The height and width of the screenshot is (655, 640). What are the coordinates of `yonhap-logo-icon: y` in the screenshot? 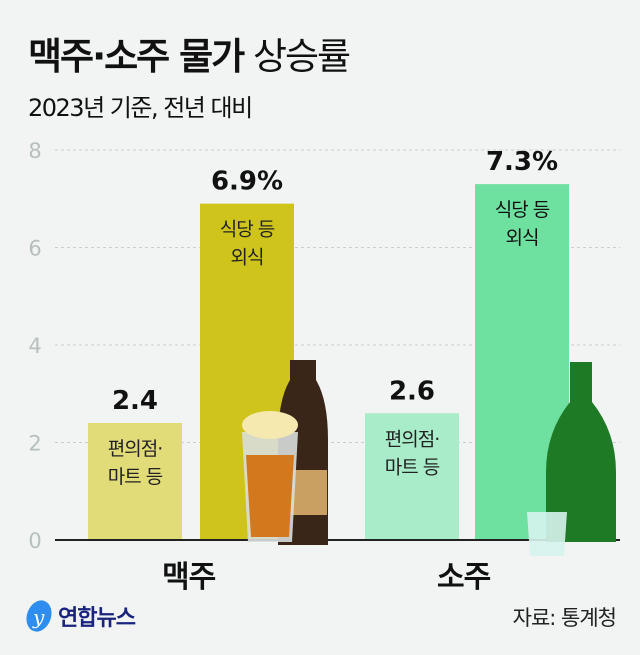 It's located at (39, 616).